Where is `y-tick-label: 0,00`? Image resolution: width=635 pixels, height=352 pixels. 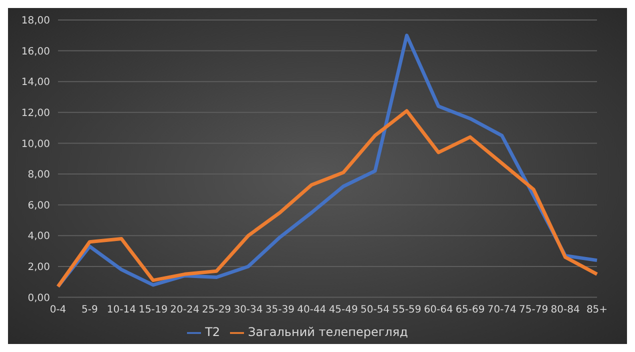
y-tick-label: 0,00 is located at coordinates (39, 298).